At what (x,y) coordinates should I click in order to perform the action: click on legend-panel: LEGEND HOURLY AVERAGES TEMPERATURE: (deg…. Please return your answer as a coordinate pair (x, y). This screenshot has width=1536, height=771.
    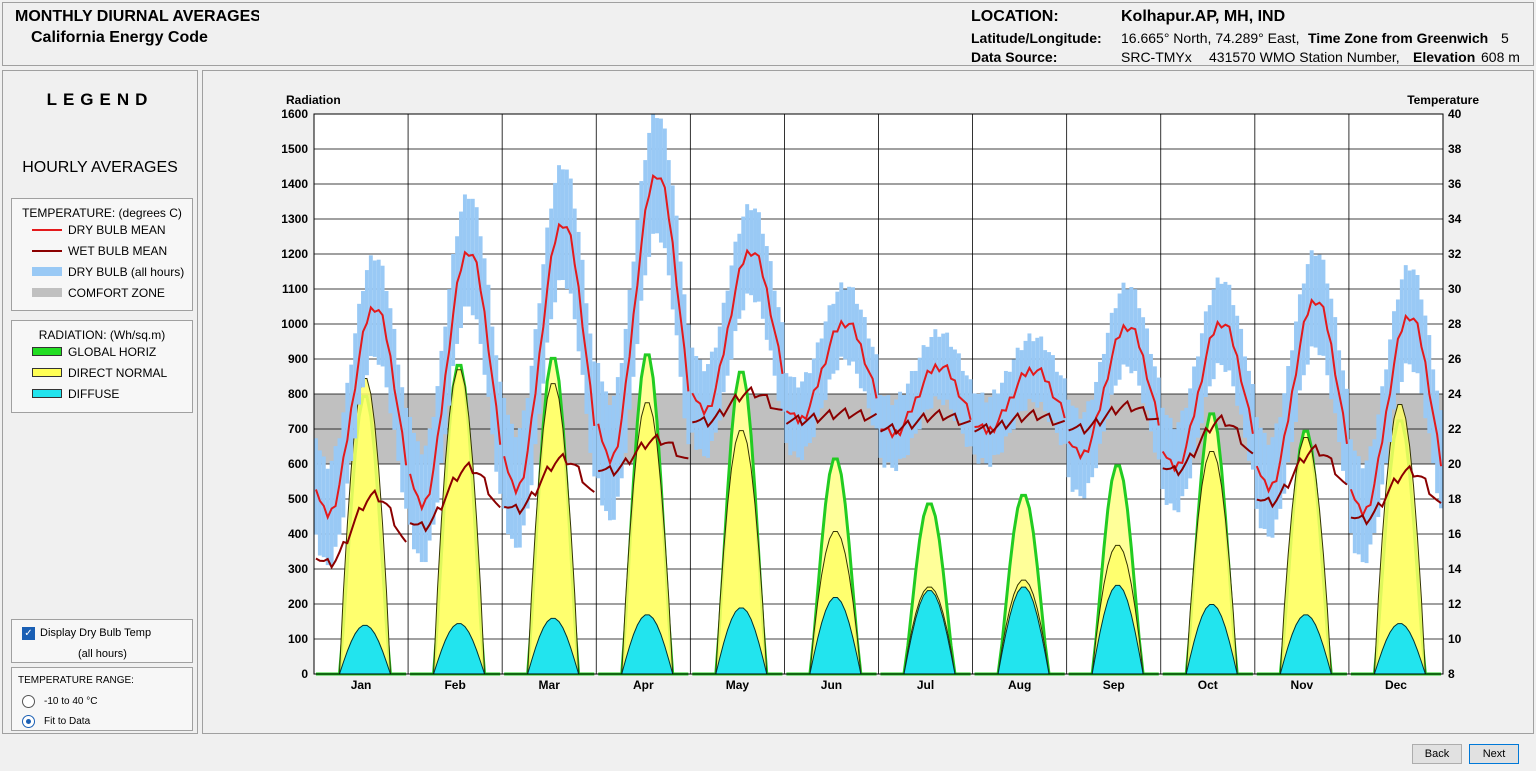
    Looking at the image, I should click on (100, 402).